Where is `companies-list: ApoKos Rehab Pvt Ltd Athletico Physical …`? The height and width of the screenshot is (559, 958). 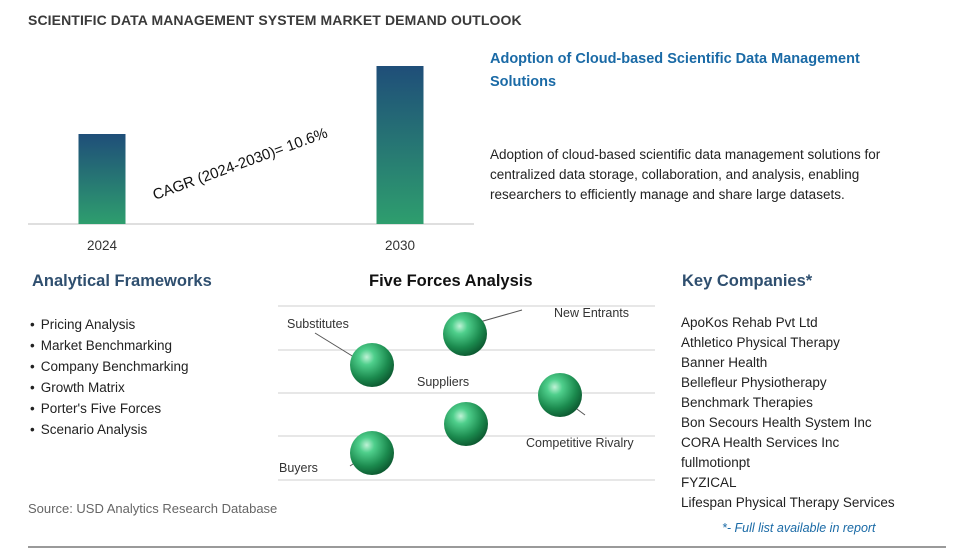 companies-list: ApoKos Rehab Pvt Ltd Athletico Physical … is located at coordinates (788, 413).